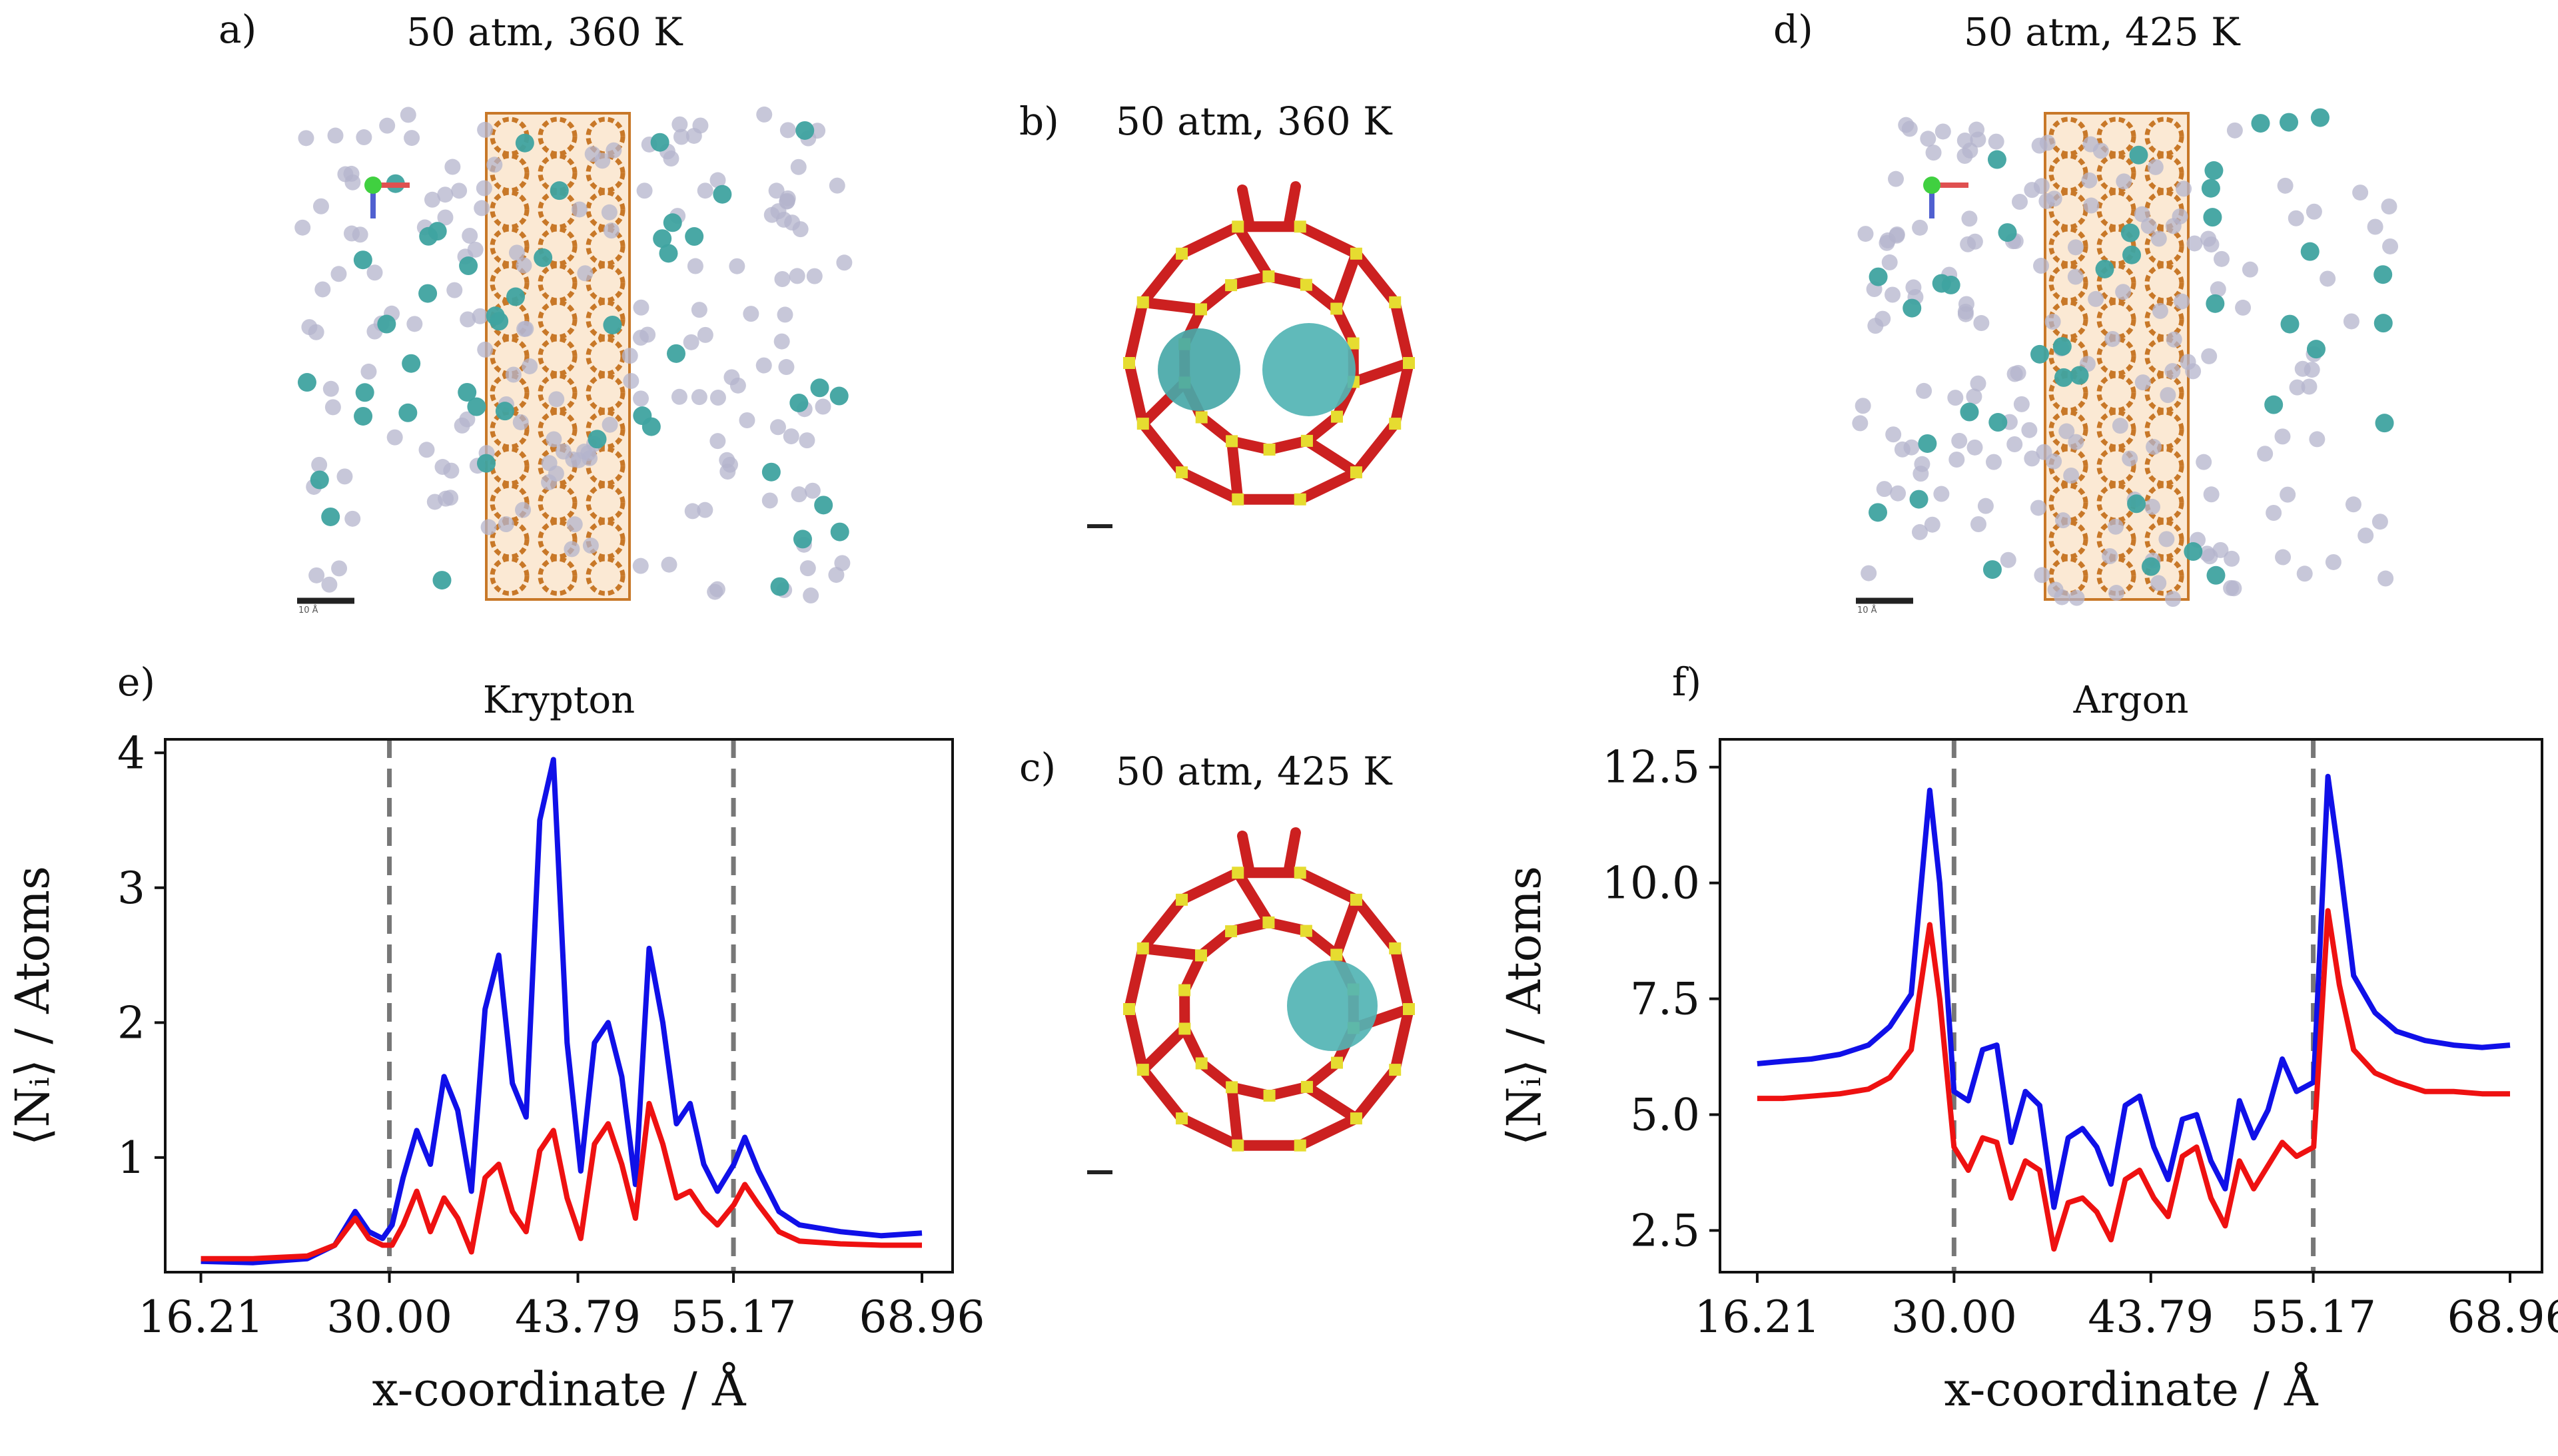 This screenshot has height=1456, width=2558. Describe the element at coordinates (1687, 682) in the screenshot. I see `panel-f-label: f)` at that location.